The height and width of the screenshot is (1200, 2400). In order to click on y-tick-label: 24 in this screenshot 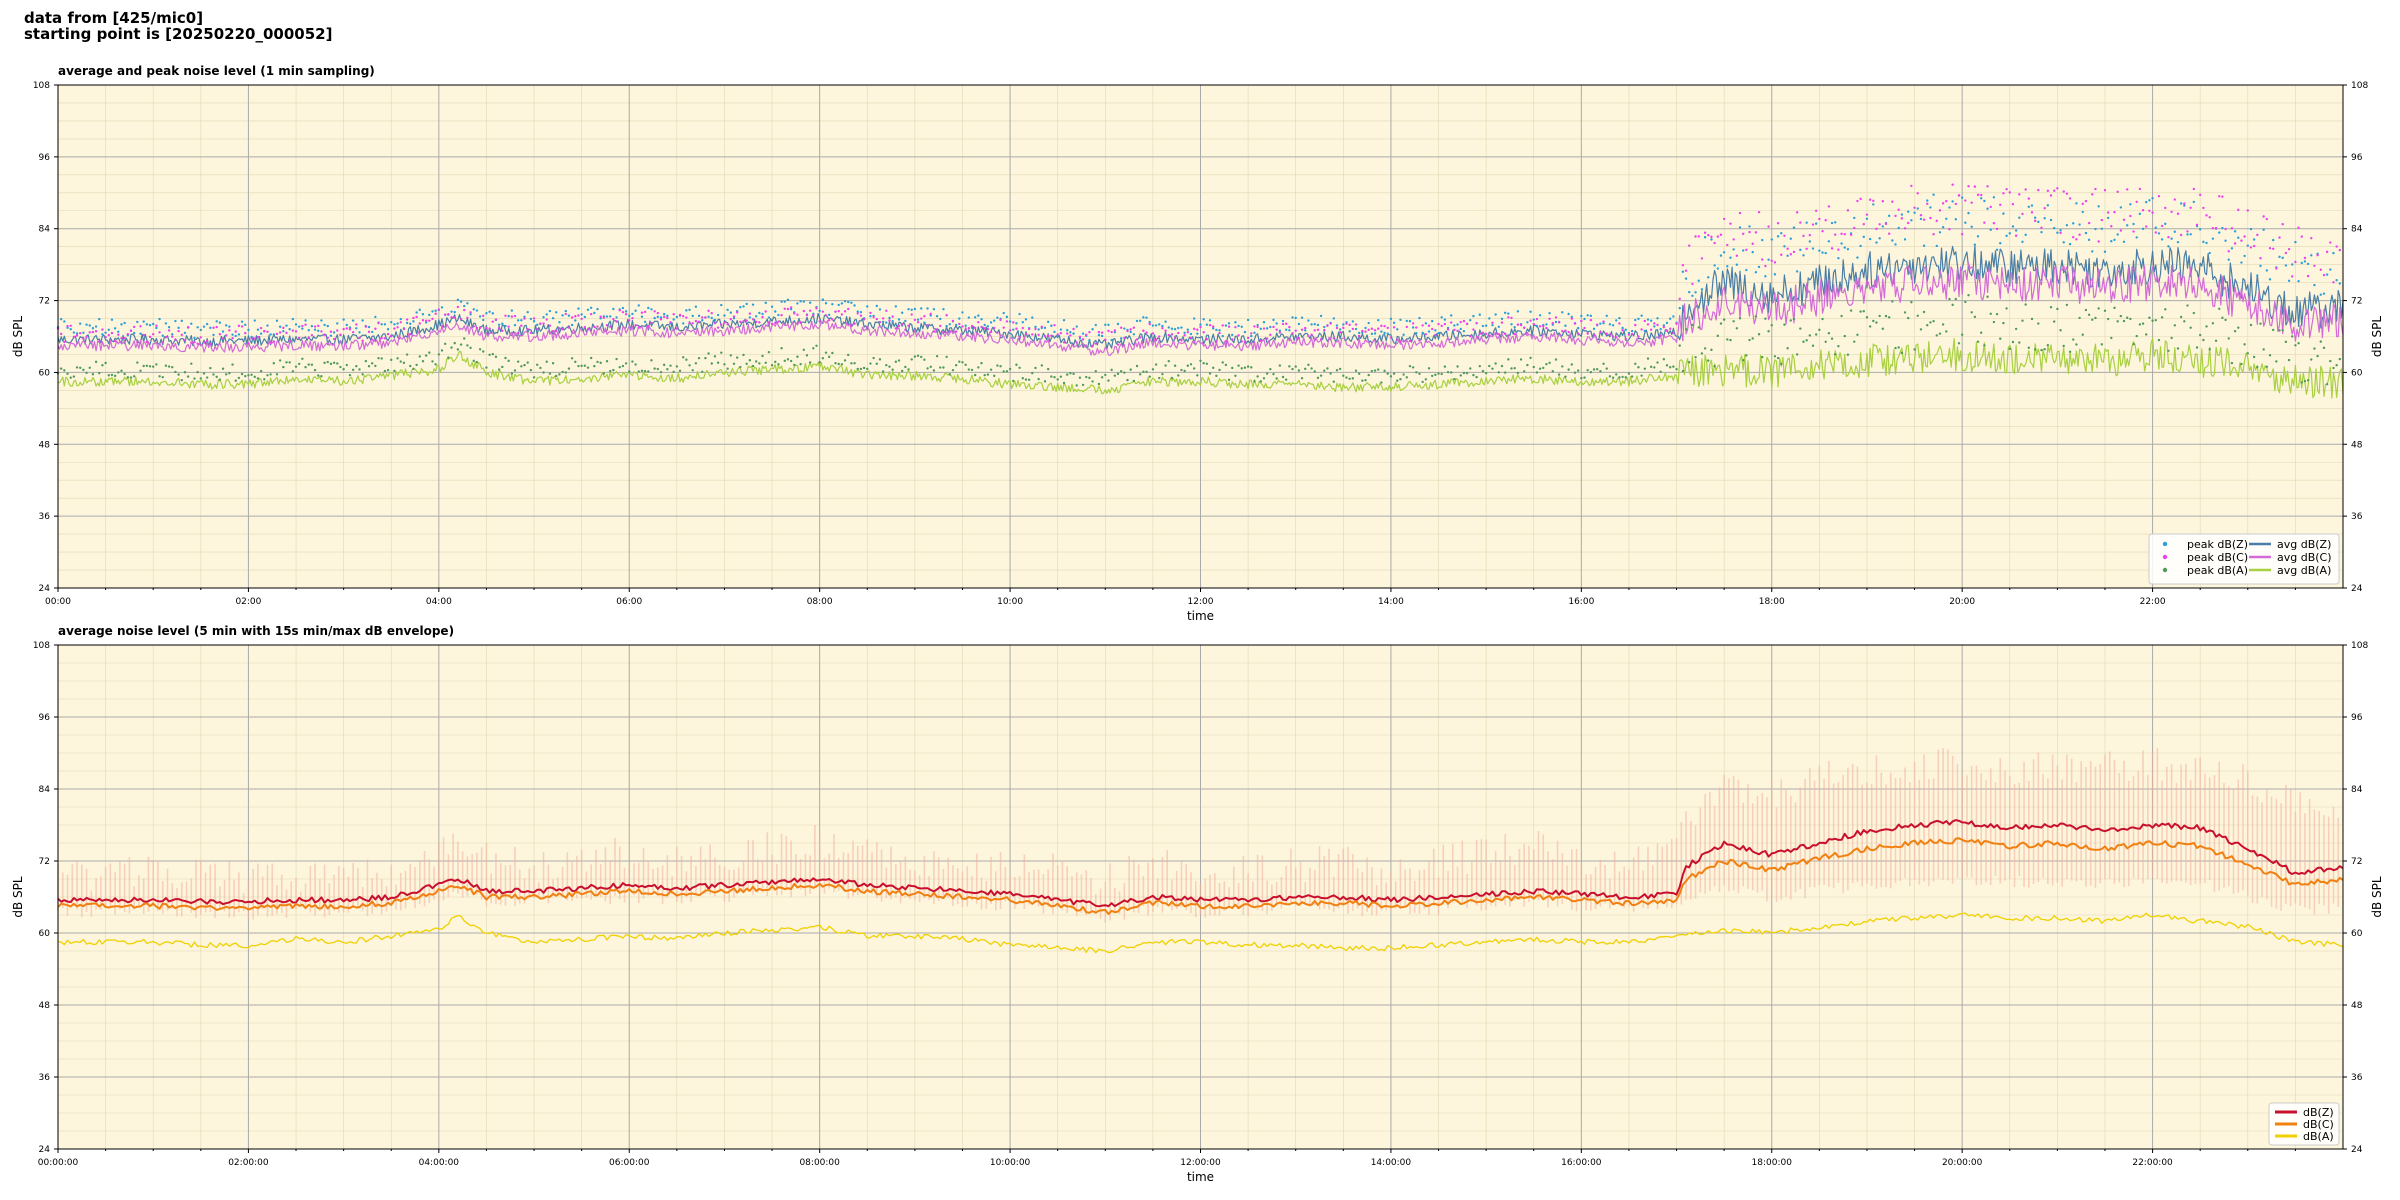, I will do `click(45, 589)`.